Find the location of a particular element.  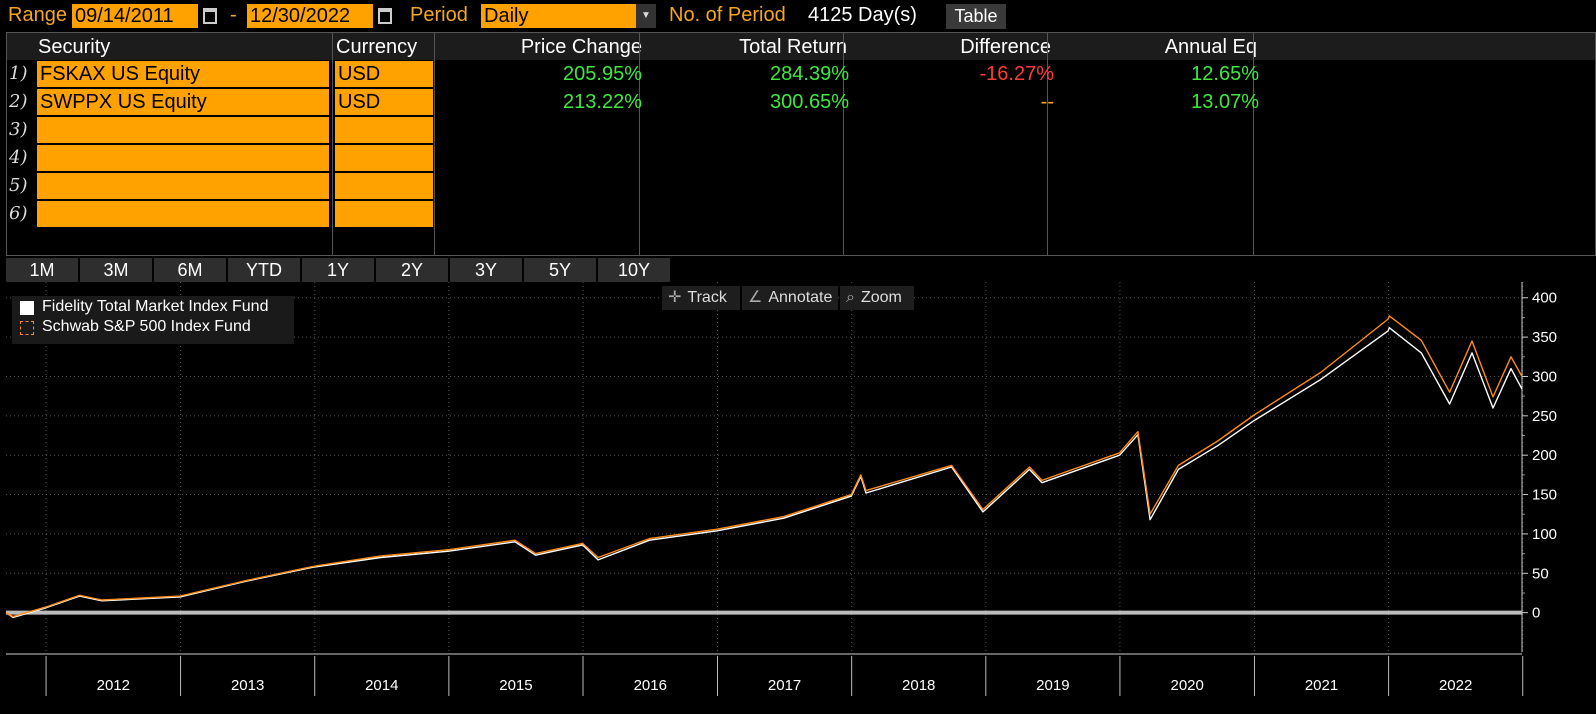

row-number: 3) is located at coordinates (18, 129).